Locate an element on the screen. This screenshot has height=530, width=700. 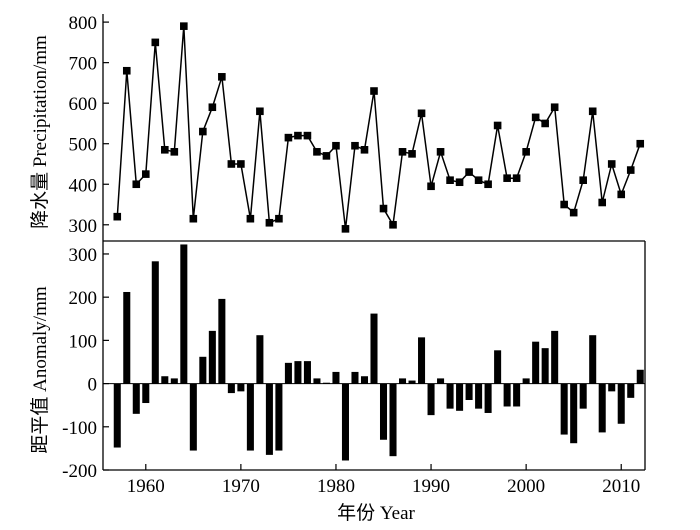
bottom-y-tick-label: -200 is located at coordinates (79, 471).